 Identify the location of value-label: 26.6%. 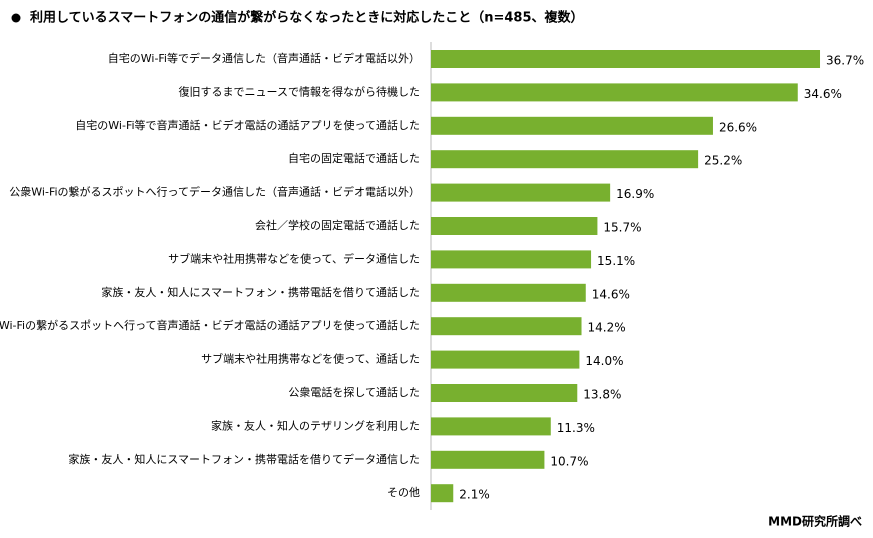
(738, 127).